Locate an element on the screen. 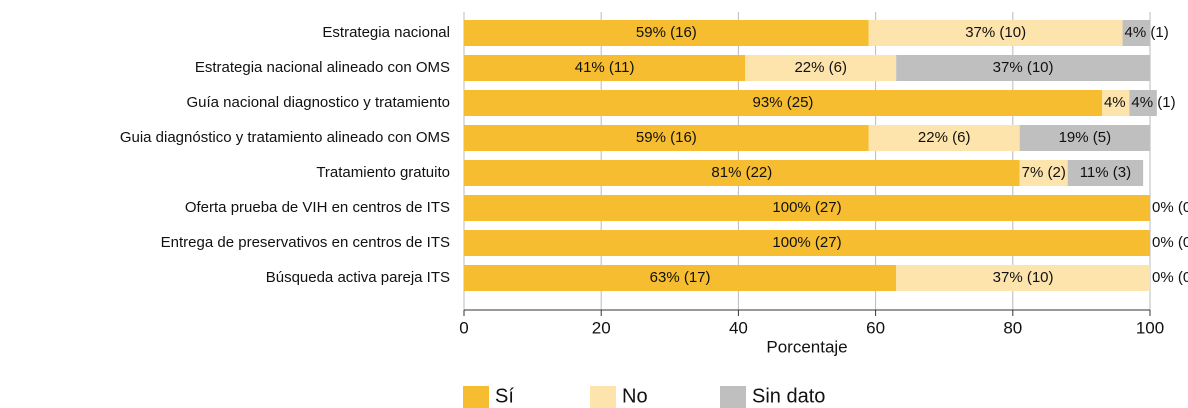  value-label: 11% (3) is located at coordinates (1105, 172).